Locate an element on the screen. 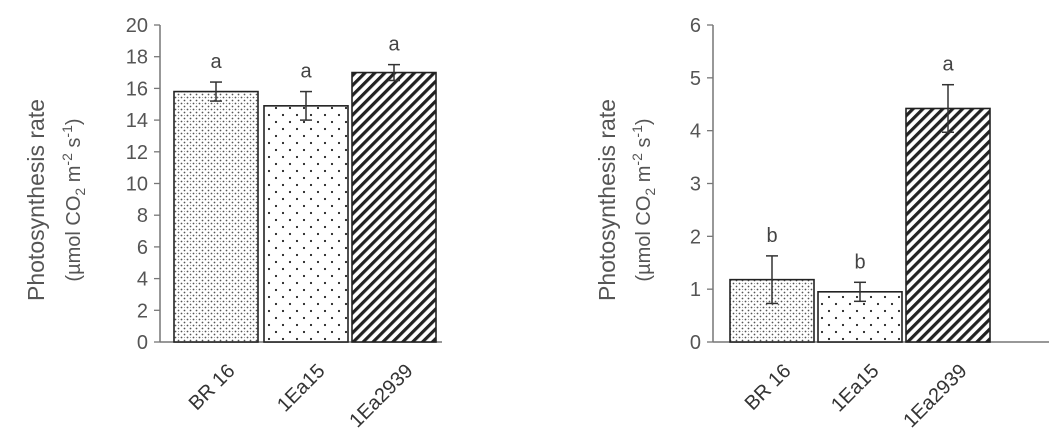 Image resolution: width=1049 pixels, height=434 pixels. y-tick-label-right: 2 is located at coordinates (695, 237).